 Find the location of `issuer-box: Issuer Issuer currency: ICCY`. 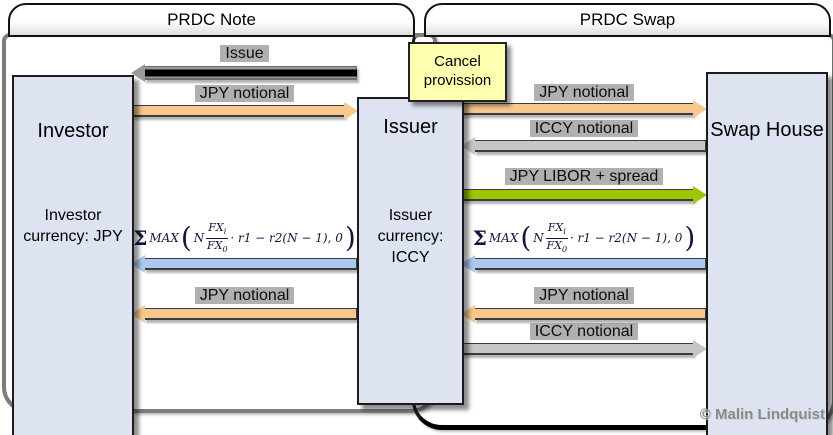

issuer-box: Issuer Issuer currency: ICCY is located at coordinates (410, 251).